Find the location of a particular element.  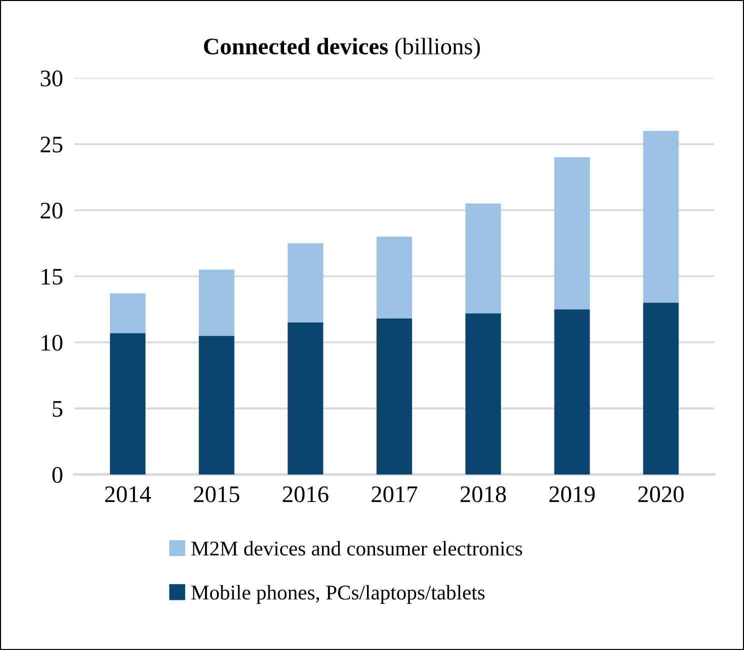

chart-subtitle: (billions) is located at coordinates (437, 49).